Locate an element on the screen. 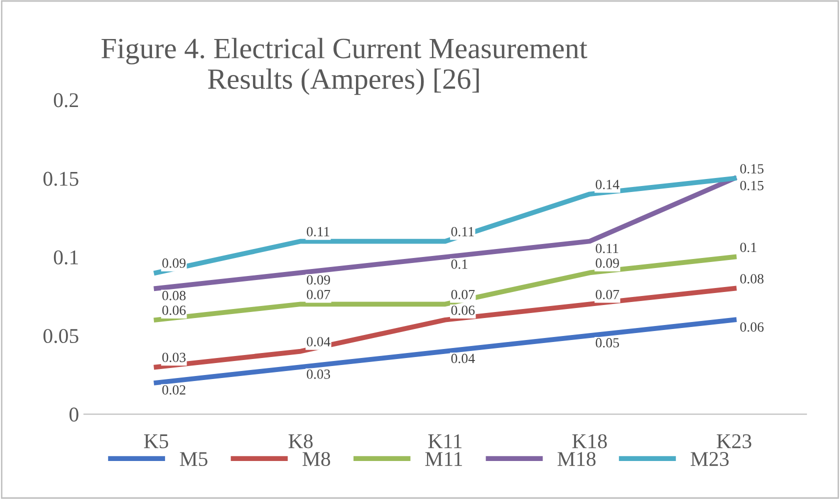 Image resolution: width=840 pixels, height=499 pixels. x-tick-label: K11 is located at coordinates (445, 441).